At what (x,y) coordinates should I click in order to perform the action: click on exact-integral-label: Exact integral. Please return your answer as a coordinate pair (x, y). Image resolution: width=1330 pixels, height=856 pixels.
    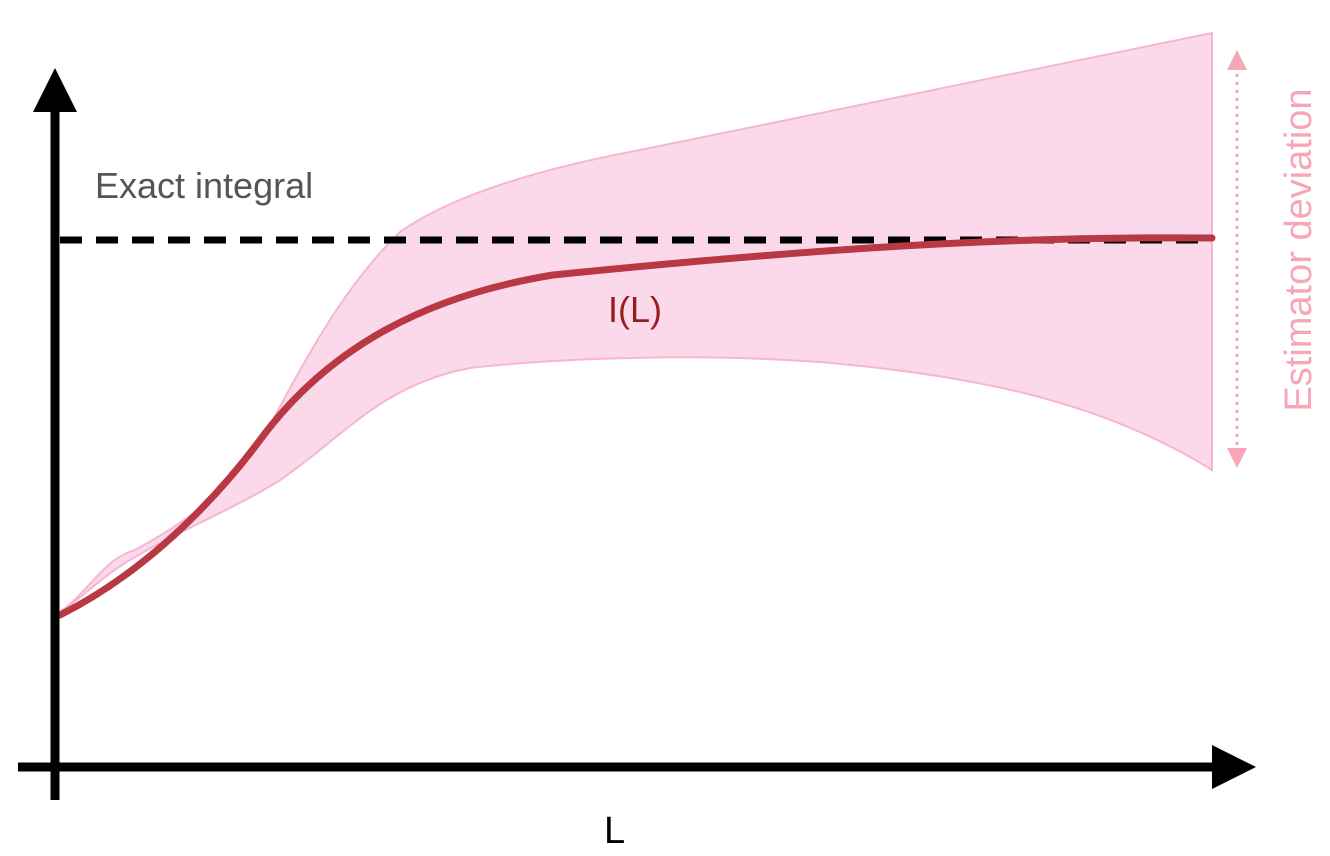
    Looking at the image, I should click on (204, 185).